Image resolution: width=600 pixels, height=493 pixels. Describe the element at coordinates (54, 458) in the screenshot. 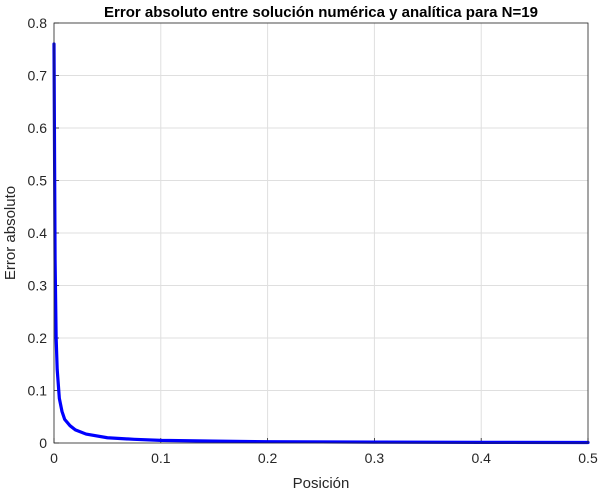

I see `x-tick-label: 0` at that location.